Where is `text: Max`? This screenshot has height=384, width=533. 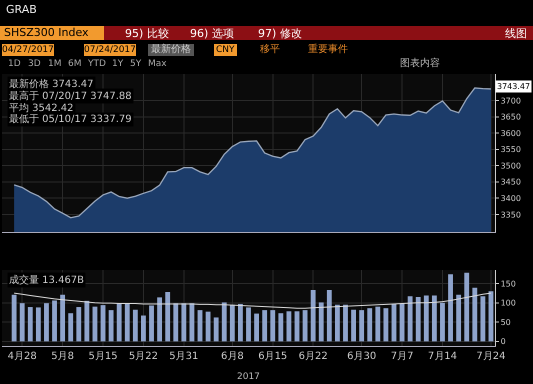 text: Max is located at coordinates (157, 64).